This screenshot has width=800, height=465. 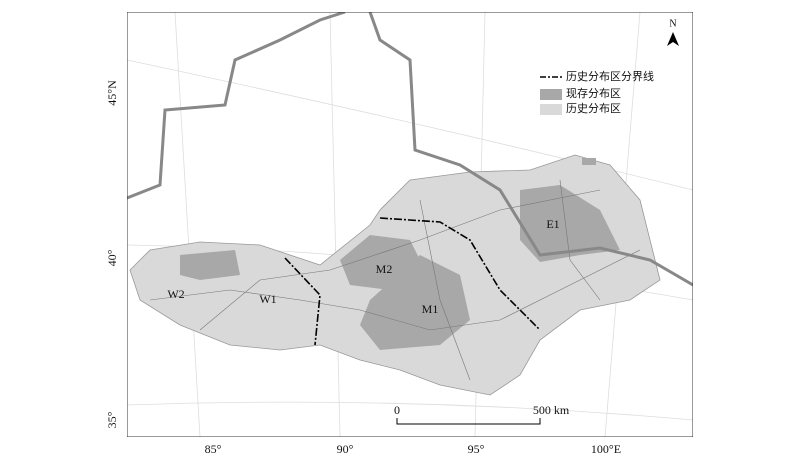 What do you see at coordinates (552, 224) in the screenshot?
I see `region-label: E1` at bounding box center [552, 224].